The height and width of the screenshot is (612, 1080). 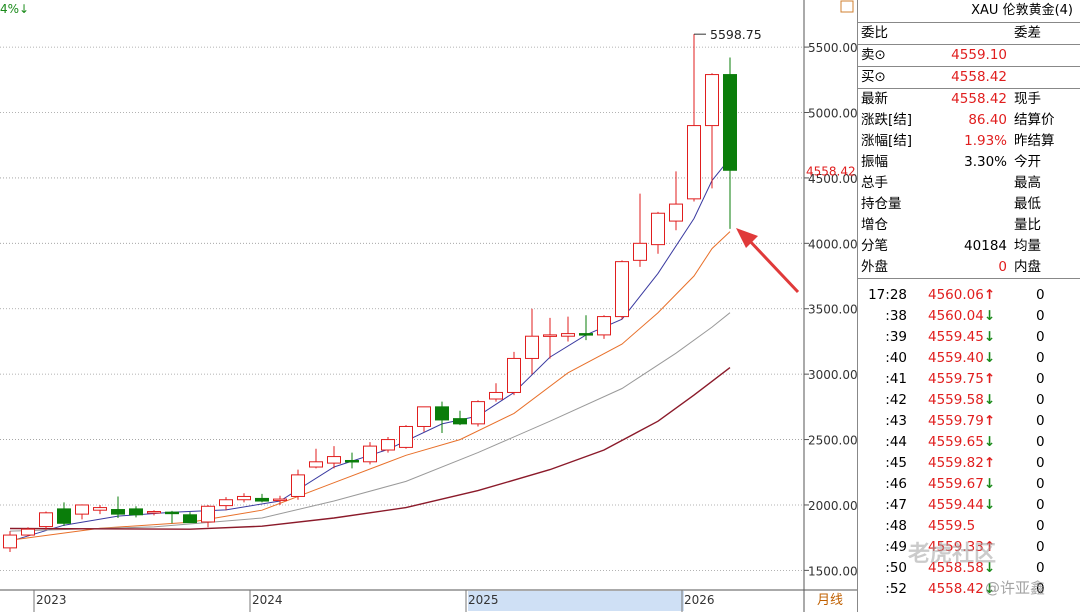 What do you see at coordinates (896, 484) in the screenshot?
I see `tick-time: :46` at bounding box center [896, 484].